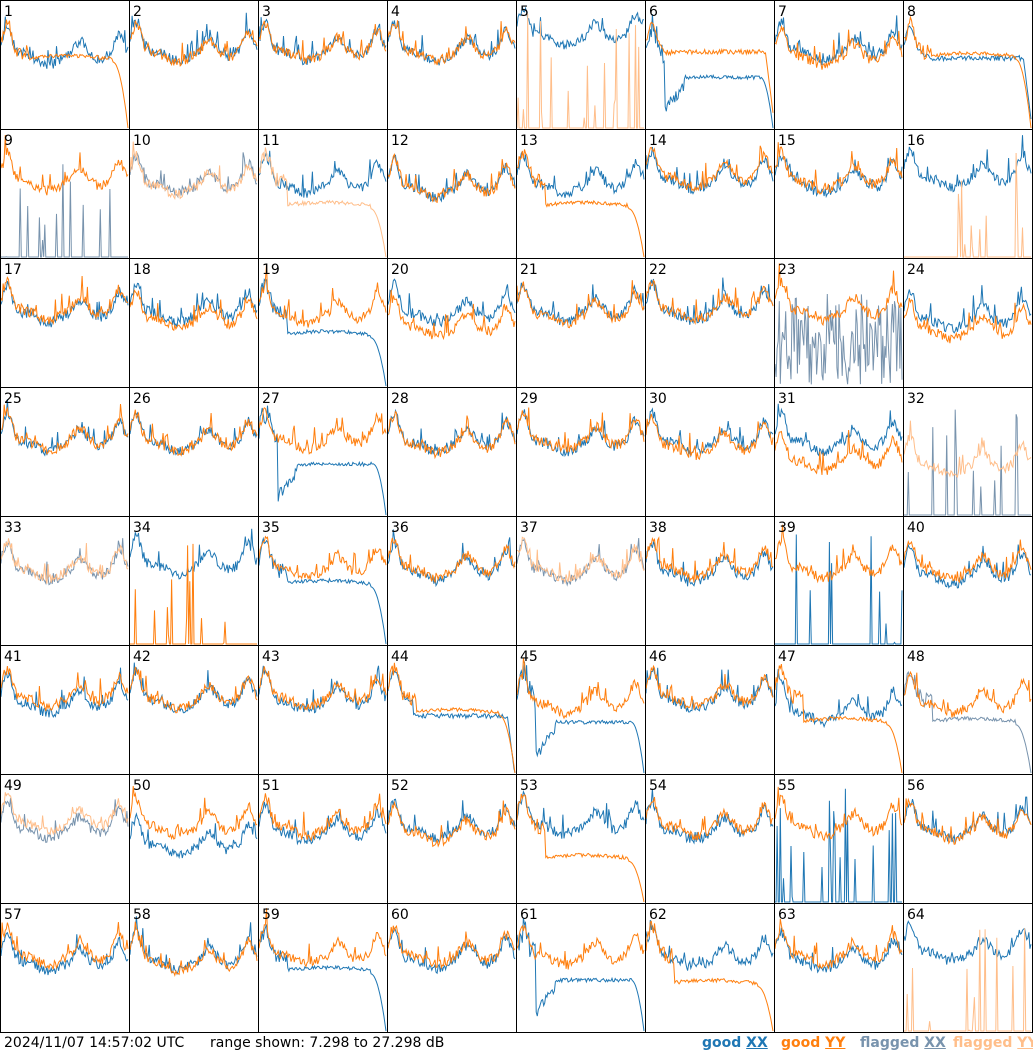  What do you see at coordinates (838, 452) in the screenshot?
I see `panel-31-yy-line` at bounding box center [838, 452].